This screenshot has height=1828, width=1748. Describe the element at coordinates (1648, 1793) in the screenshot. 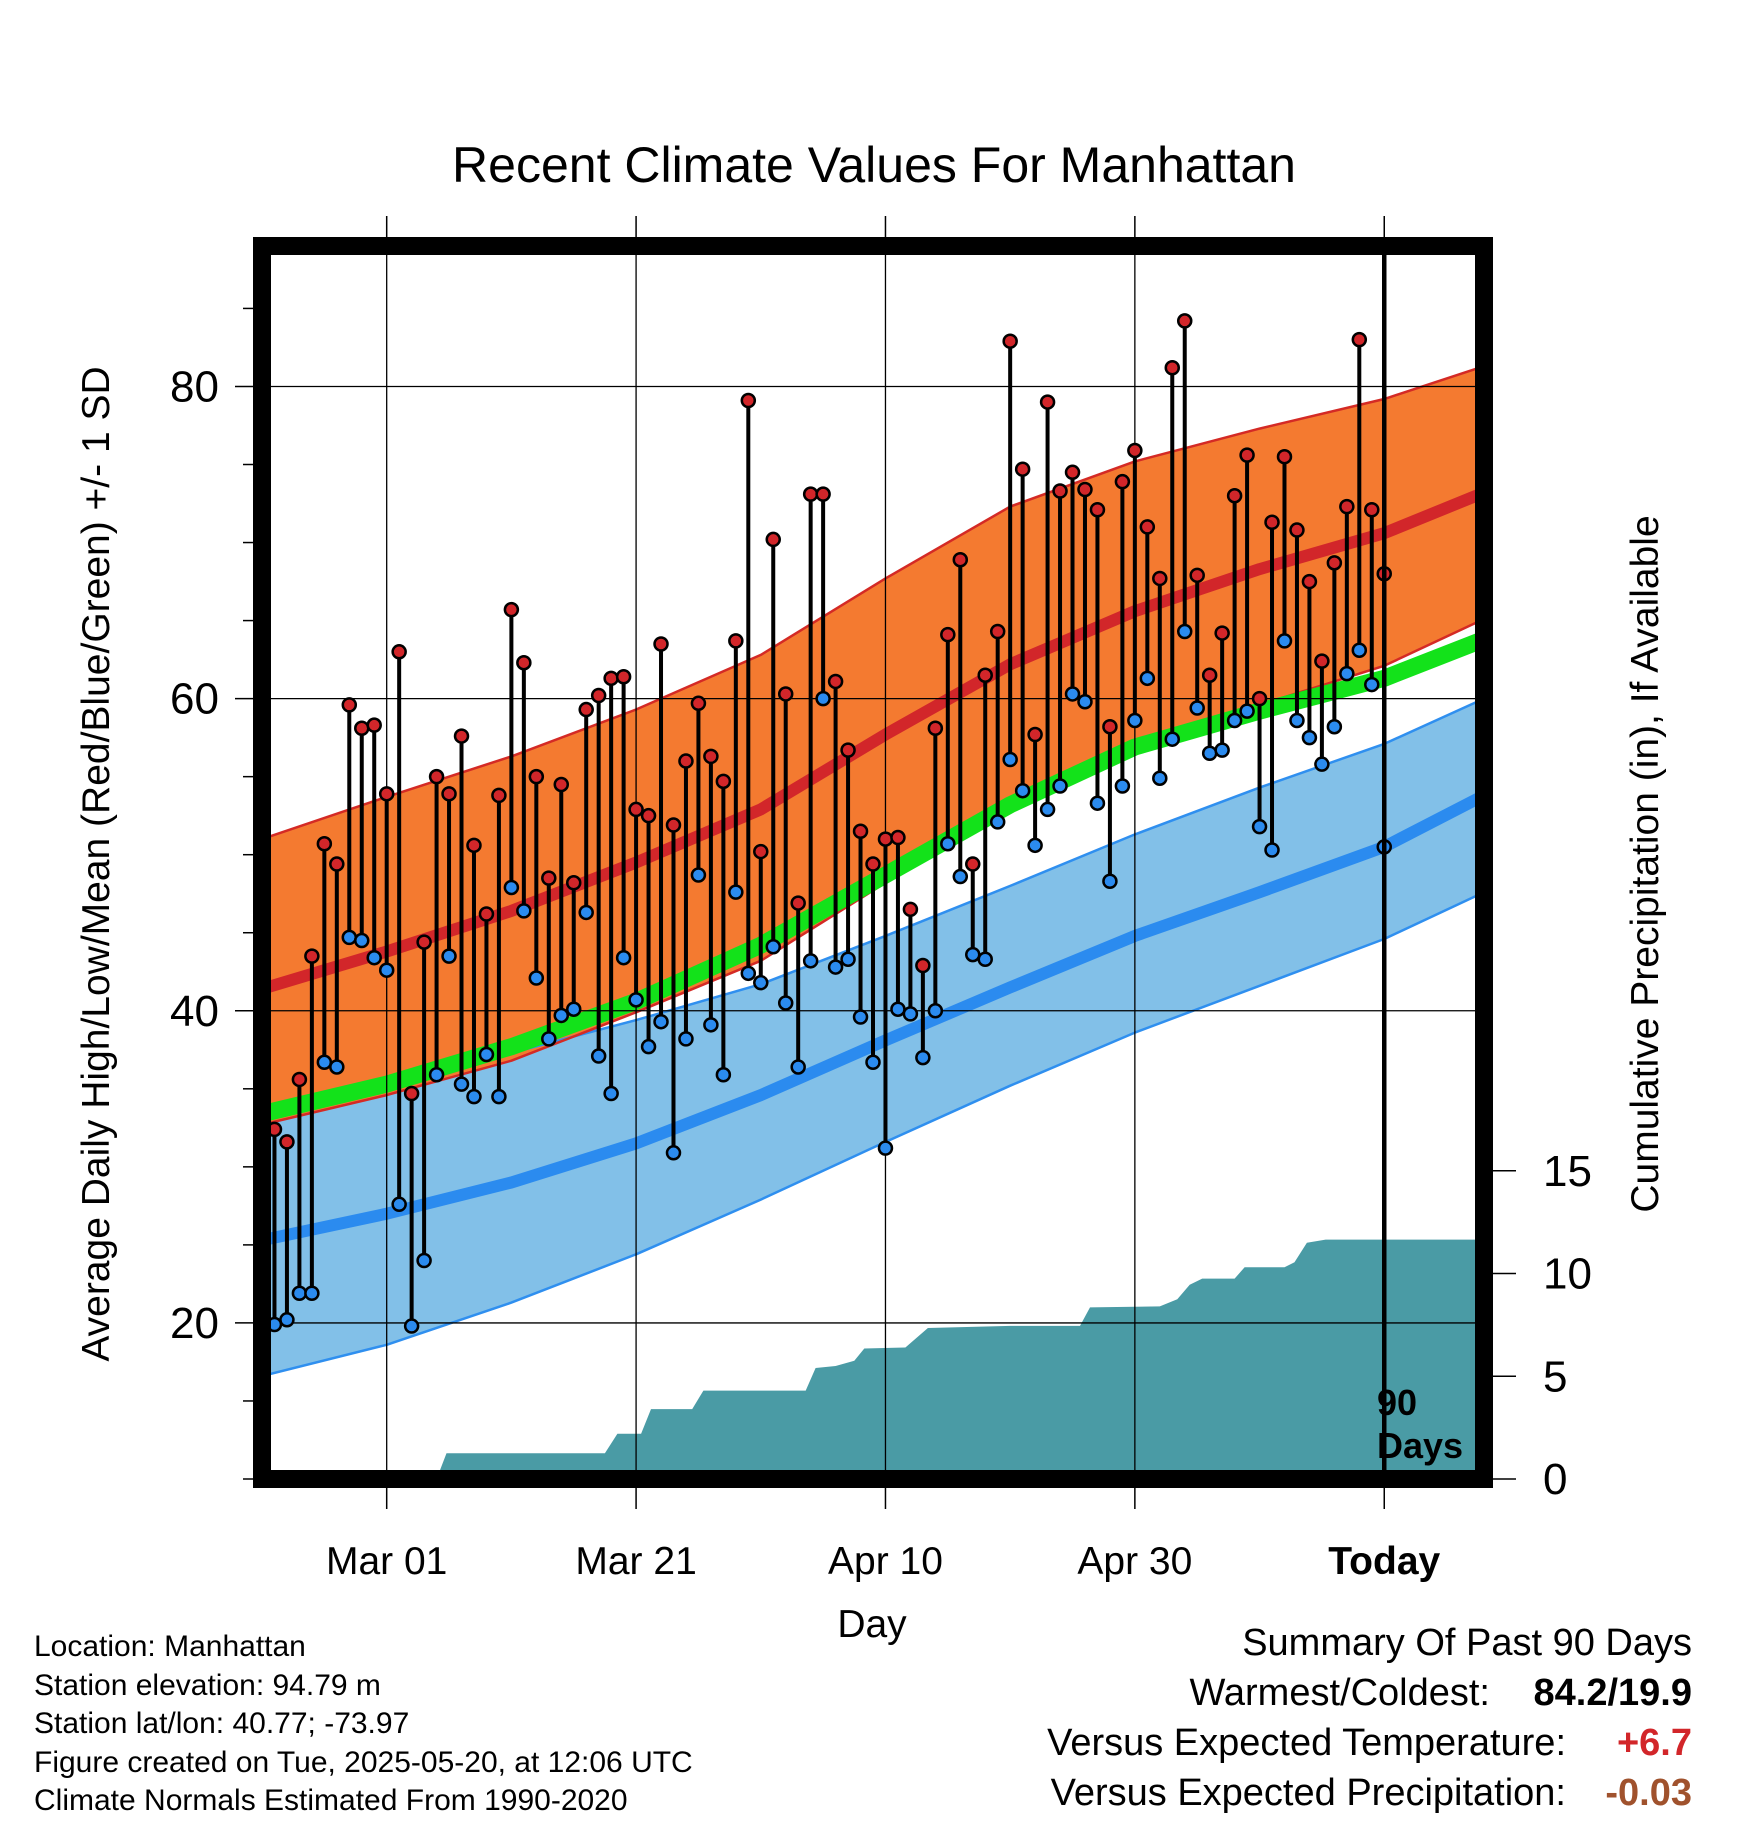

I see `precip-value: -0.03` at that location.